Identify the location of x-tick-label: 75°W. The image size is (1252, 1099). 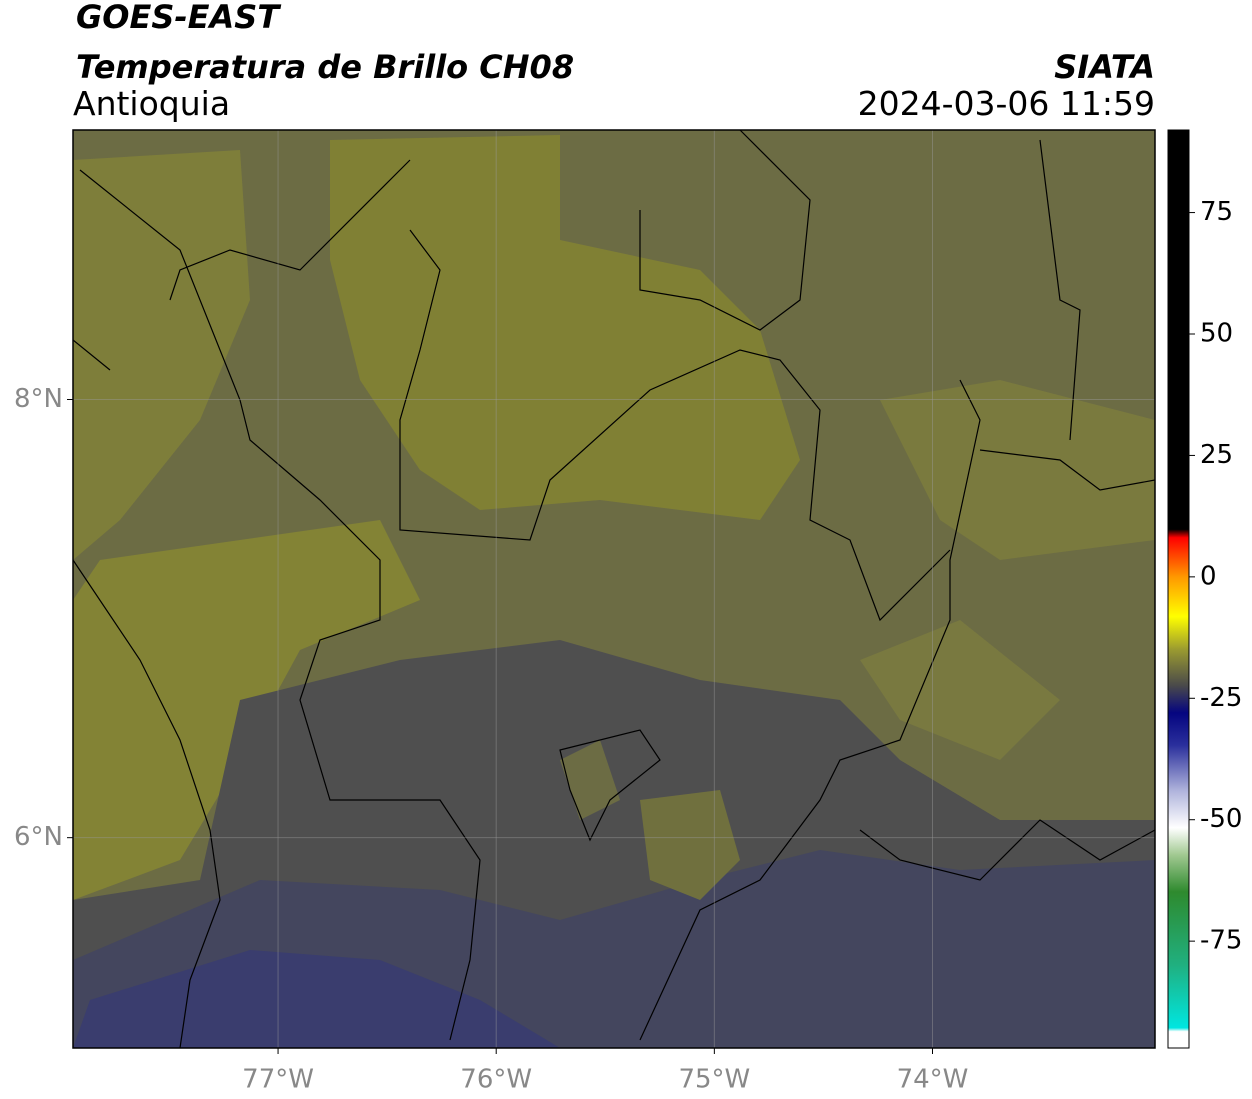
(714, 1080).